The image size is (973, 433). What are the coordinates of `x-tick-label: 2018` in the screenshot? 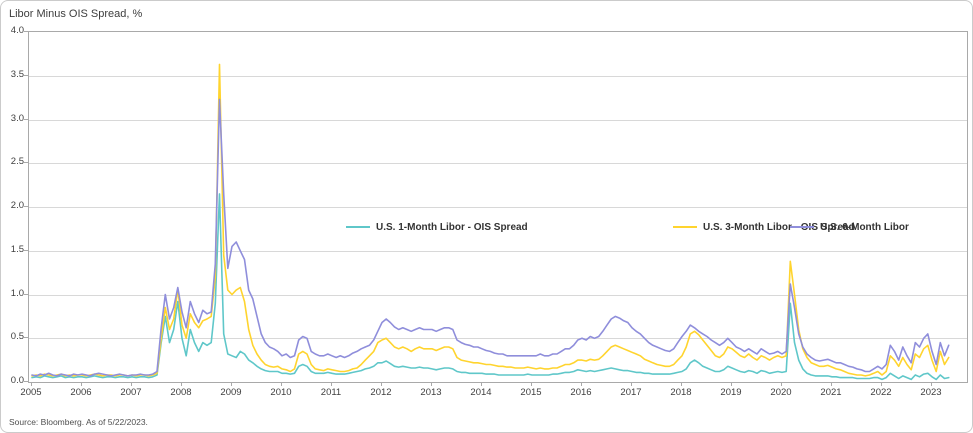 It's located at (681, 392).